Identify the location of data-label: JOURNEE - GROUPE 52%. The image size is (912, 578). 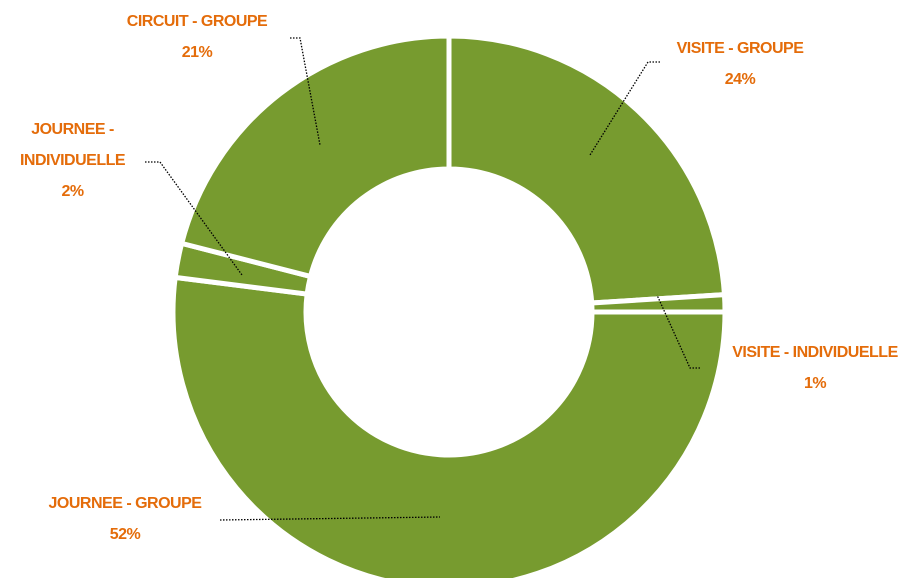
(125, 519).